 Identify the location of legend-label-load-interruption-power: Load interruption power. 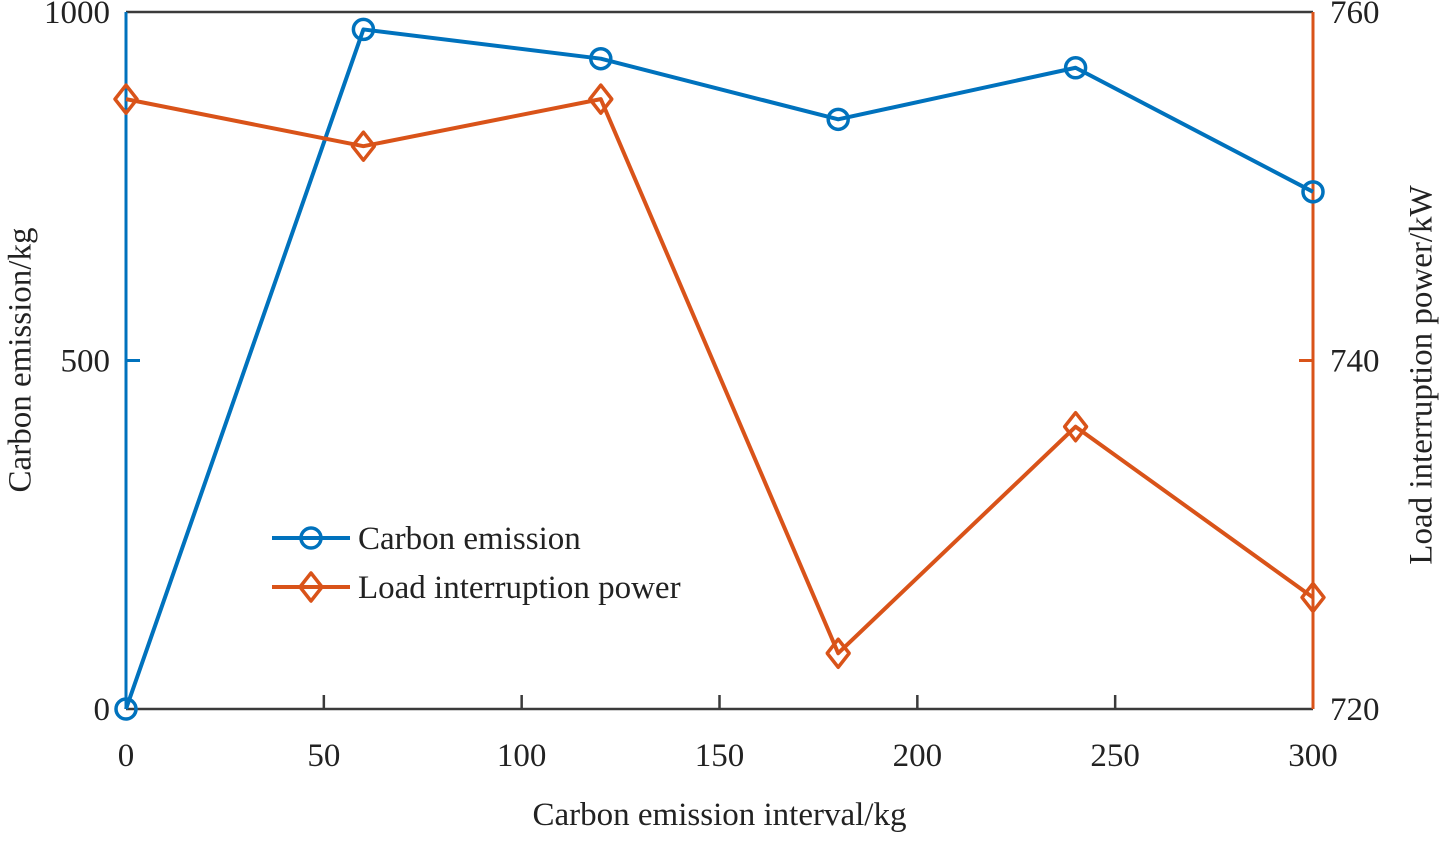
(519, 588).